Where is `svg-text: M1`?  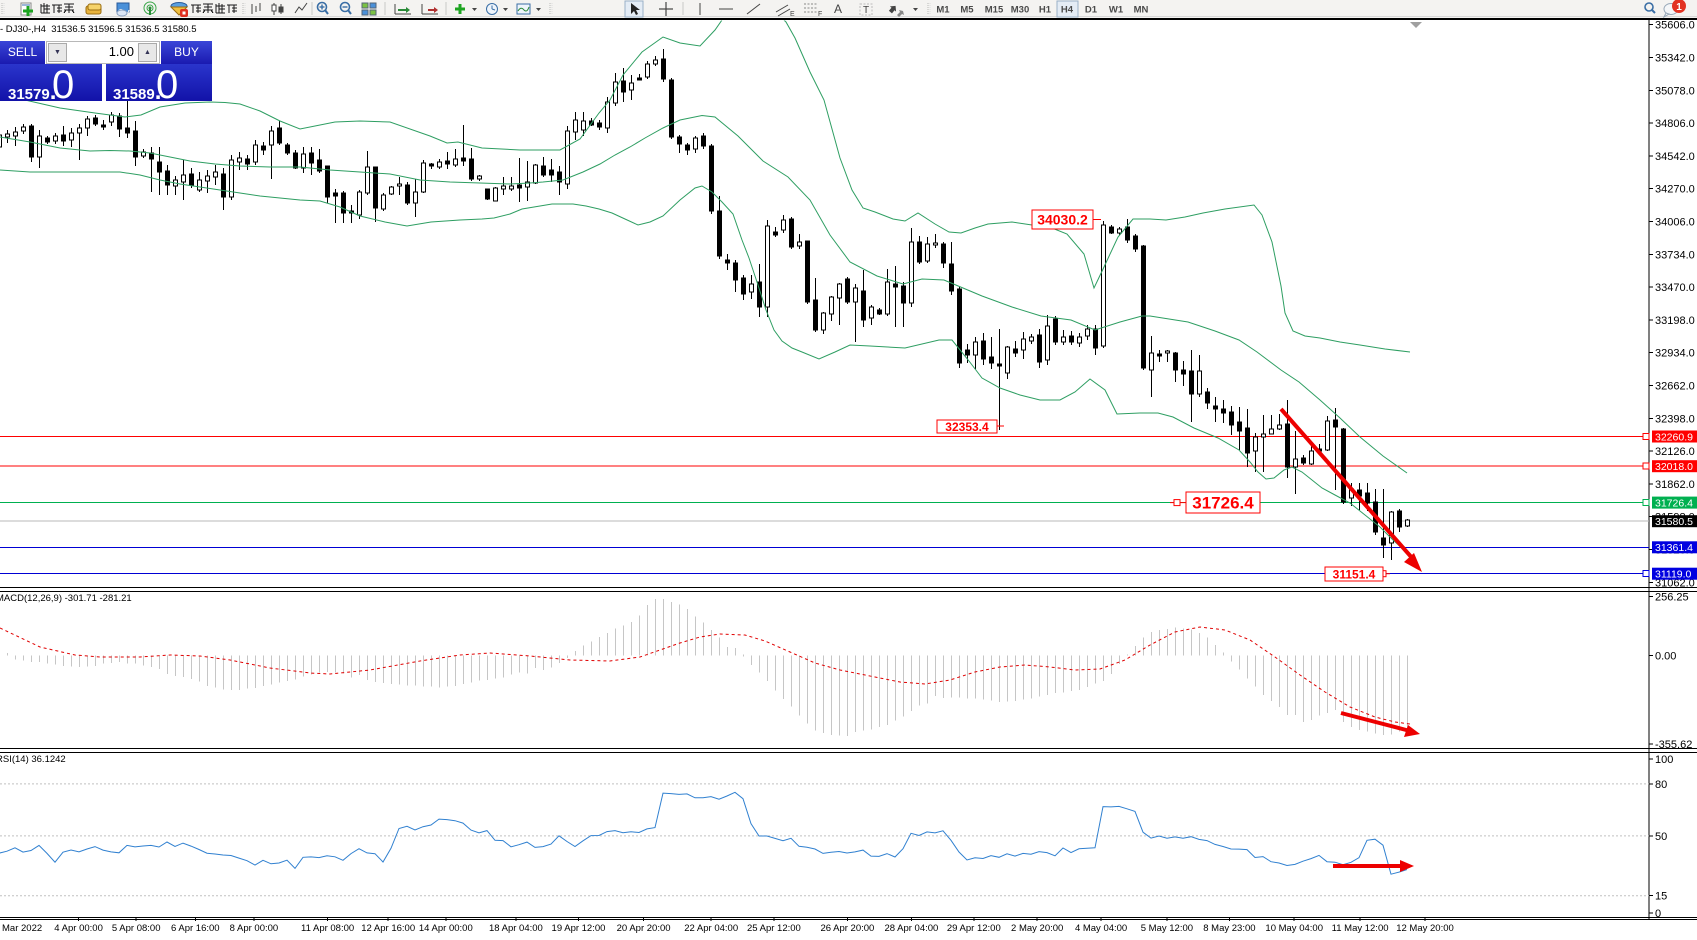
svg-text: M1 is located at coordinates (943, 10).